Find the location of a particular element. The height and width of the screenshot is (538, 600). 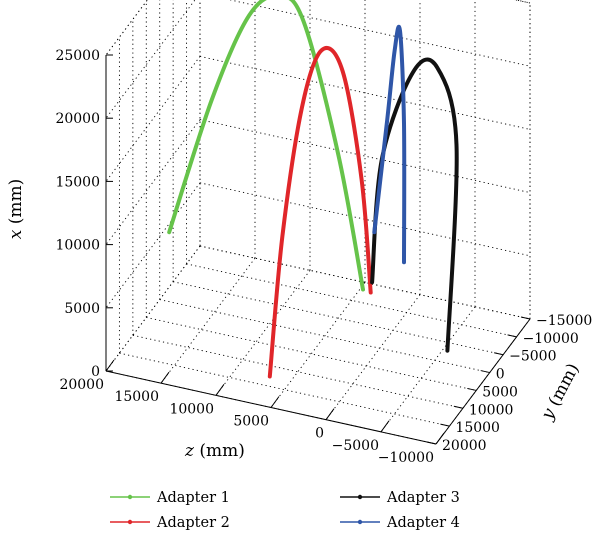

legend-item-adapter-1: Adapter 1 is located at coordinates (170, 498).